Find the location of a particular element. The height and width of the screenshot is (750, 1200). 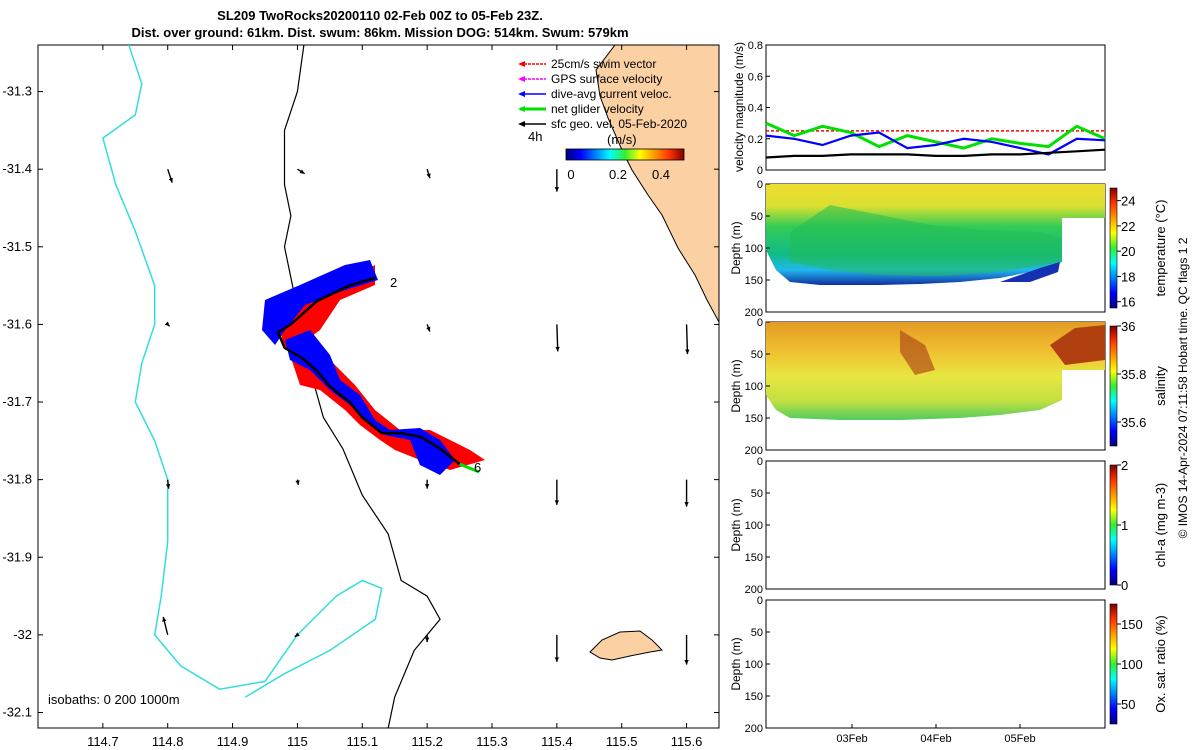

legend-label: sfc geo. vel. 05-Feb-2020 is located at coordinates (619, 124).